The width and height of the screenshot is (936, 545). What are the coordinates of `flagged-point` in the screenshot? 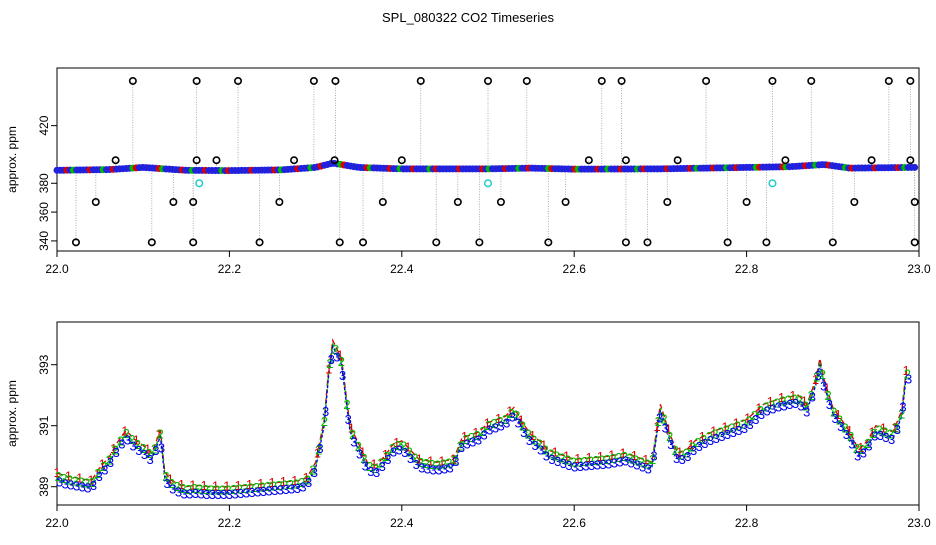 It's located at (199, 183).